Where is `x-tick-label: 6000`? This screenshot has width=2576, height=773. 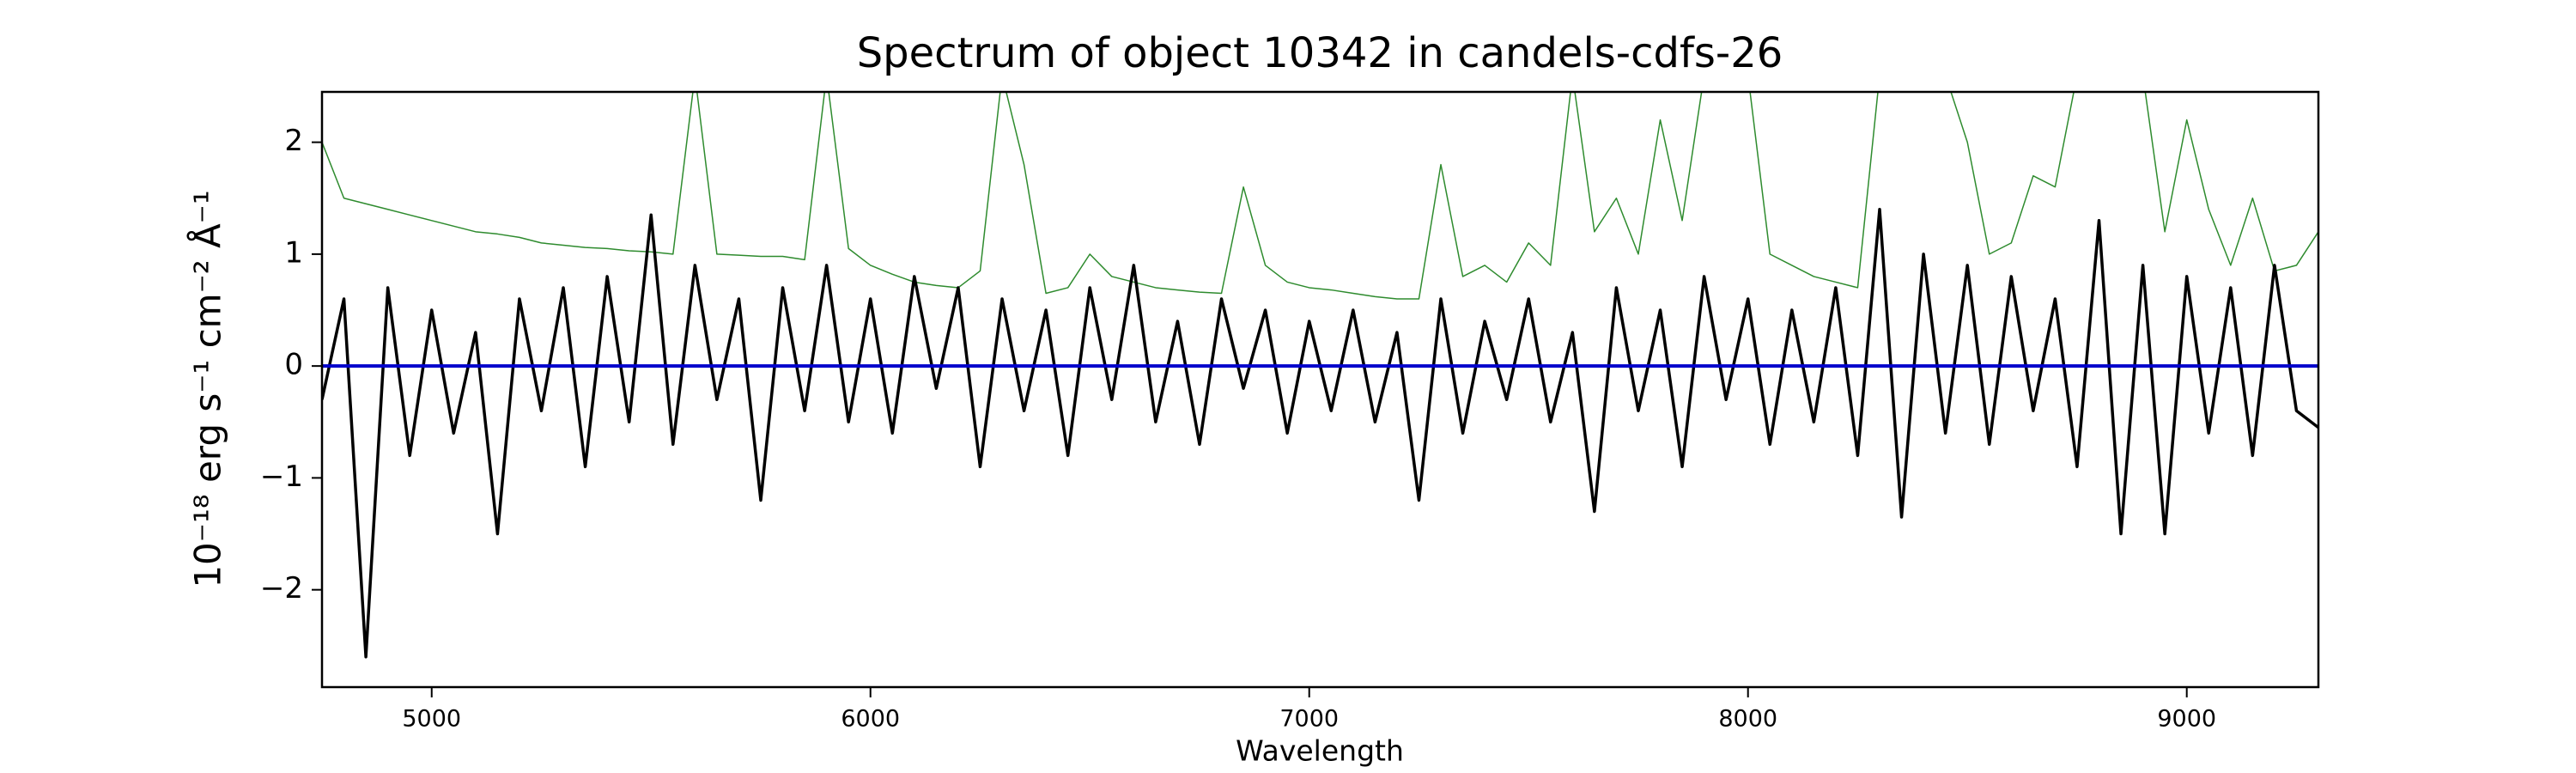
x-tick-label: 6000 is located at coordinates (870, 719).